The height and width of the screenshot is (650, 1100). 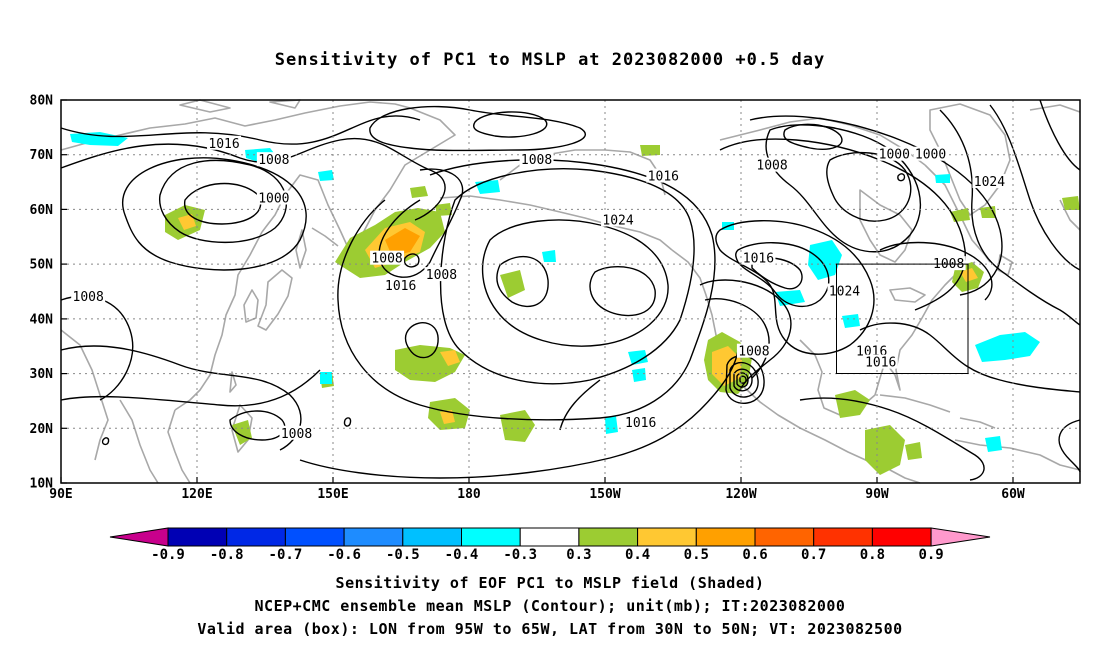 I want to click on lon-label: 180, so click(x=469, y=494).